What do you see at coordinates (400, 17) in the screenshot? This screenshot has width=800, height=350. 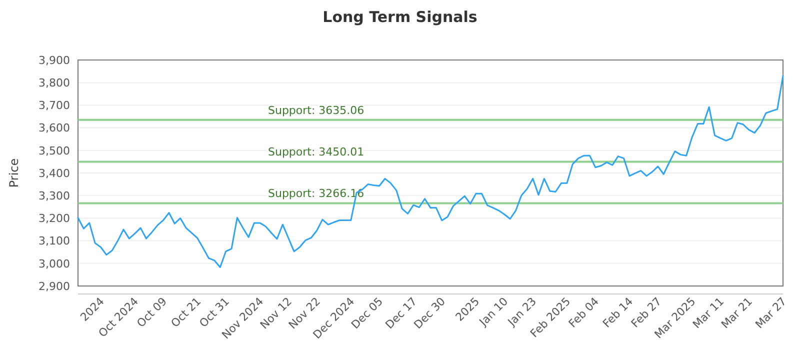 I see `chart-title: Long Term Signals` at bounding box center [400, 17].